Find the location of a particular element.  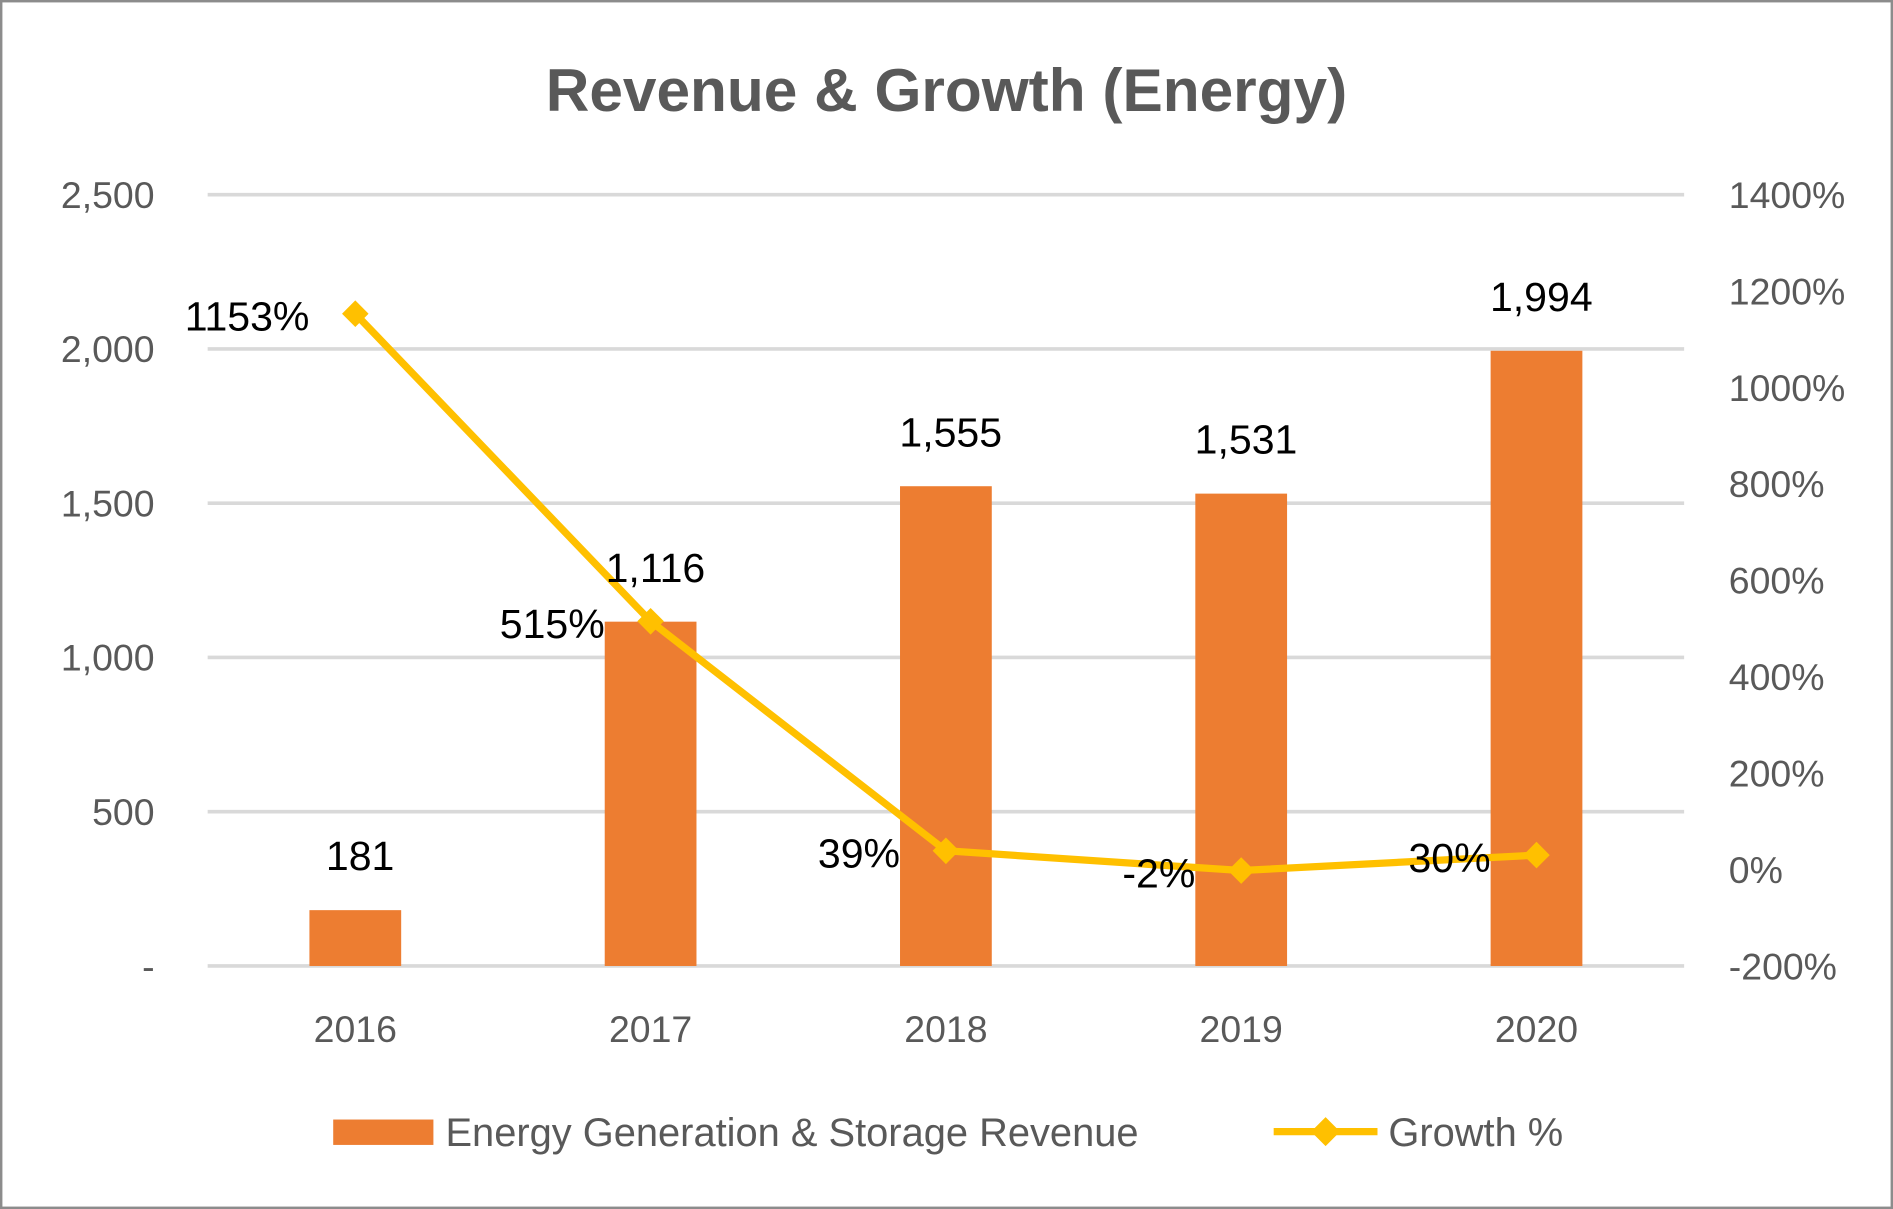

y-right-tick-label: 1000% is located at coordinates (1787, 388).